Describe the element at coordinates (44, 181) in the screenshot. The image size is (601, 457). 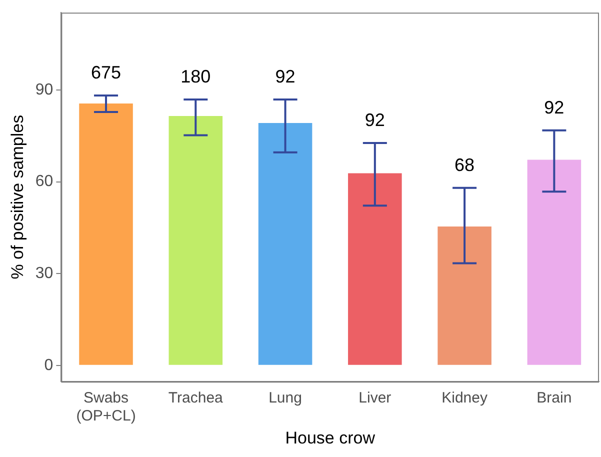
I see `y-tick-label: 60` at that location.